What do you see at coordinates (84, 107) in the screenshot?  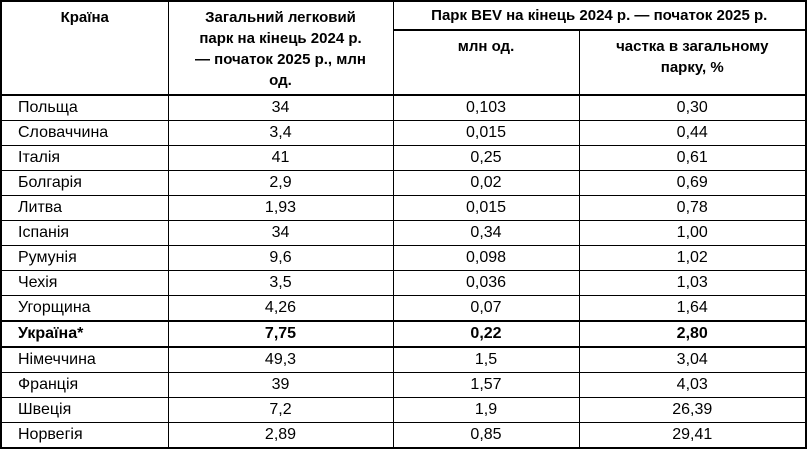 I see `country-cell: Польща` at bounding box center [84, 107].